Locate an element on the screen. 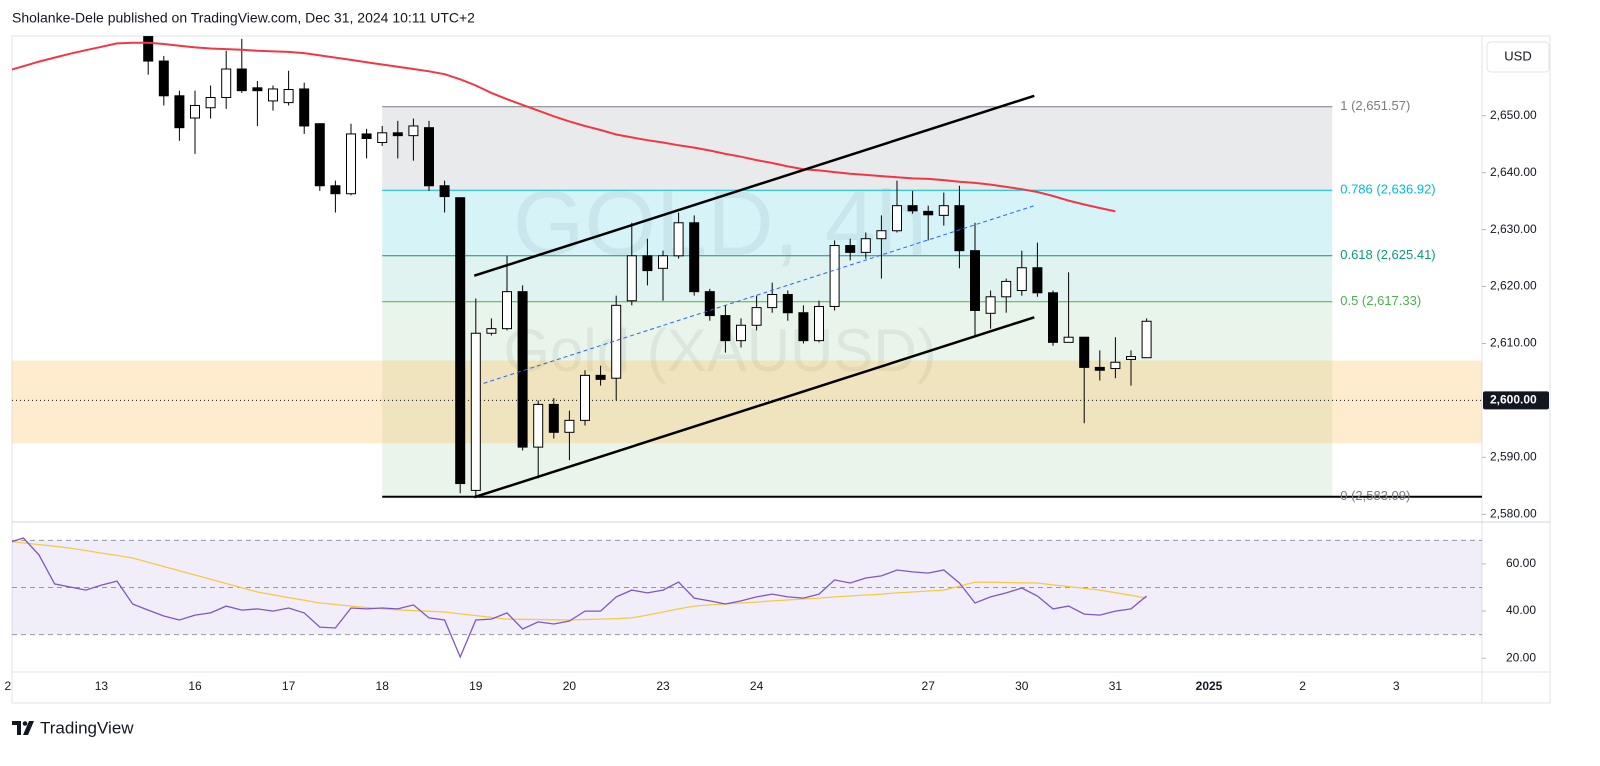 The height and width of the screenshot is (766, 1600). fib-label: 0.786 (2,636.92) is located at coordinates (1387, 189).